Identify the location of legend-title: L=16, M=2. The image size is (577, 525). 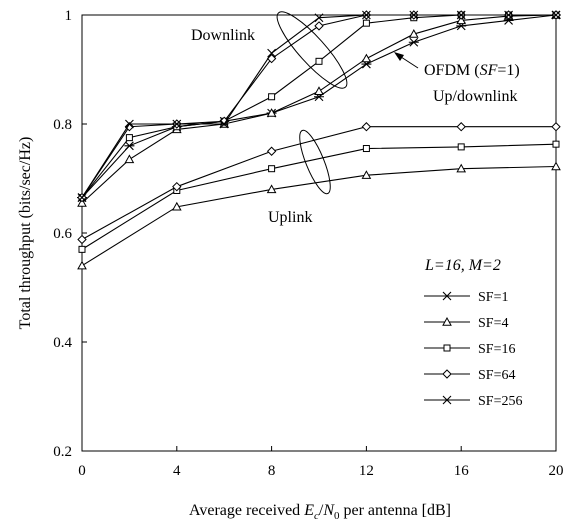
(462, 265).